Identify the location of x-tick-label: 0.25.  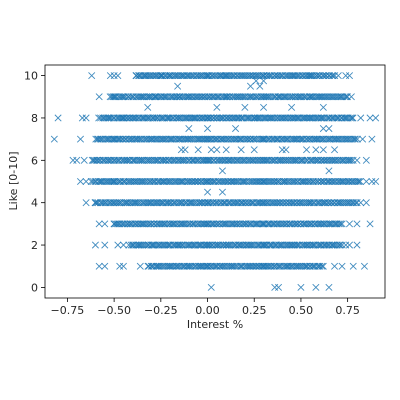
(254, 310).